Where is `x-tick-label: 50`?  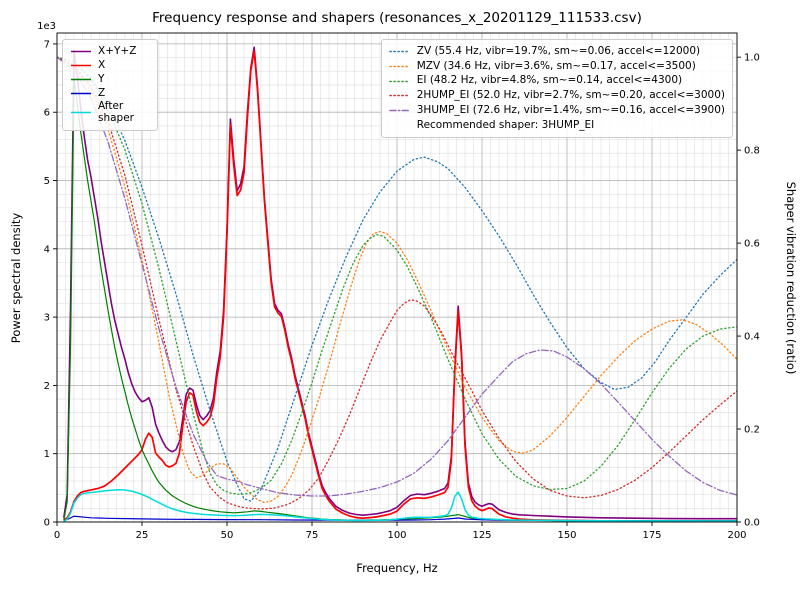
x-tick-label: 50 is located at coordinates (227, 535).